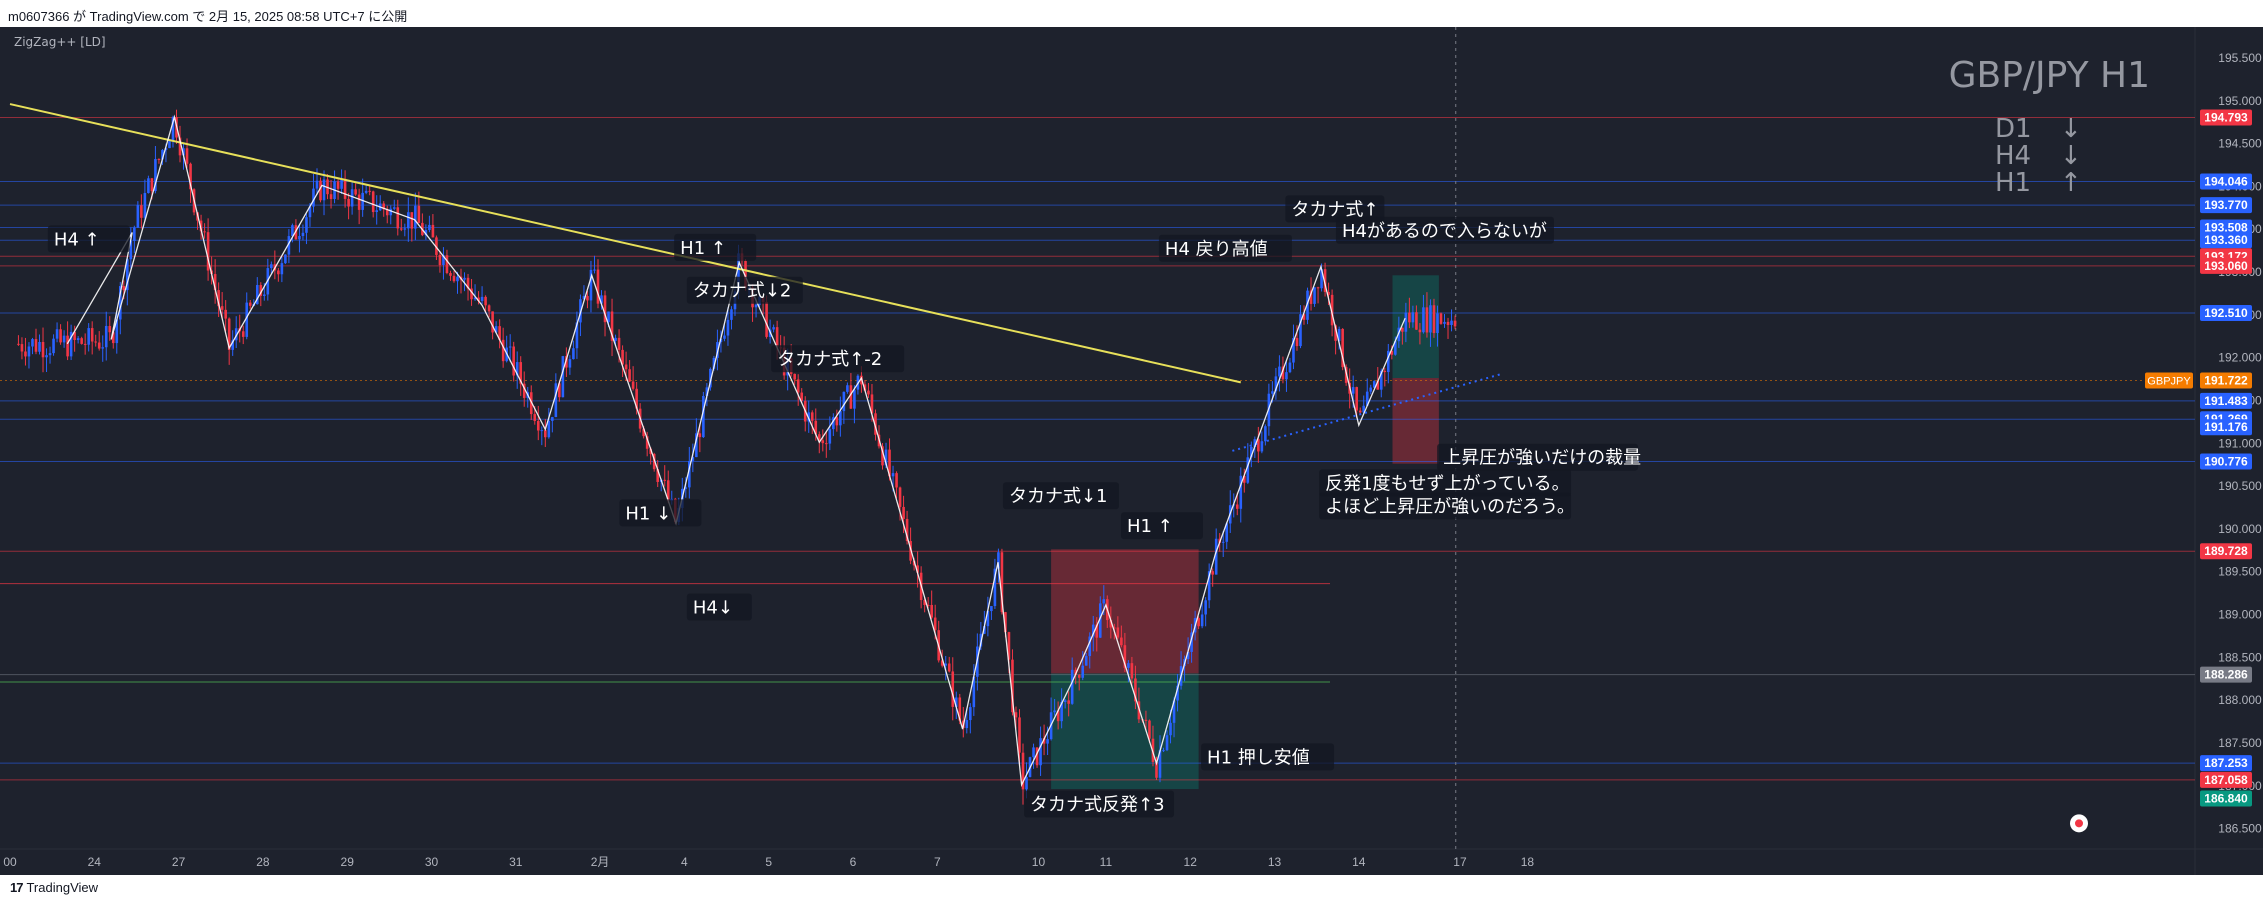  Describe the element at coordinates (829, 359) in the screenshot. I see `annotation-text: タカナ式↑-2` at that location.